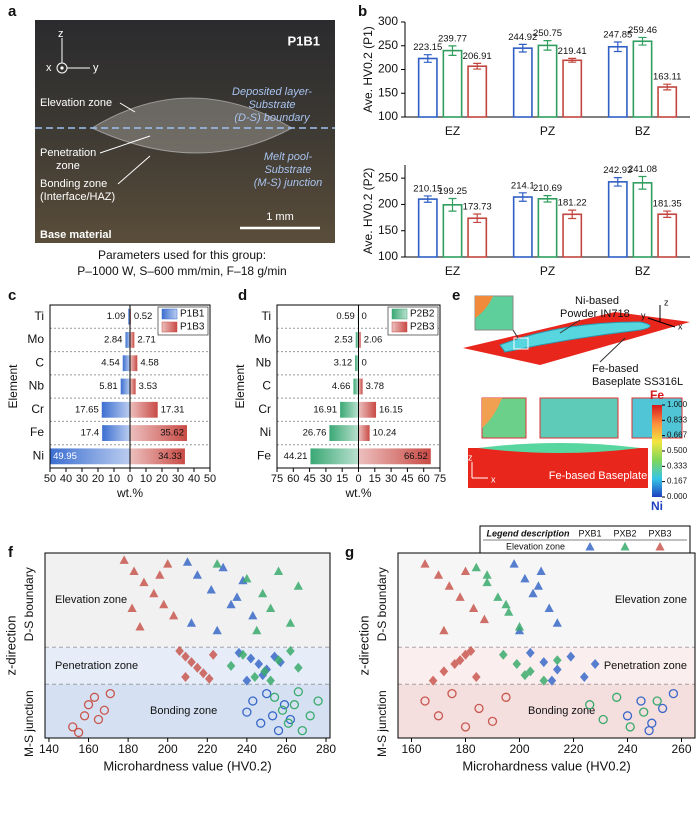 This screenshot has width=700, height=833. Describe the element at coordinates (595, 314) in the screenshot. I see `powder-label: Powder IN718` at that location.